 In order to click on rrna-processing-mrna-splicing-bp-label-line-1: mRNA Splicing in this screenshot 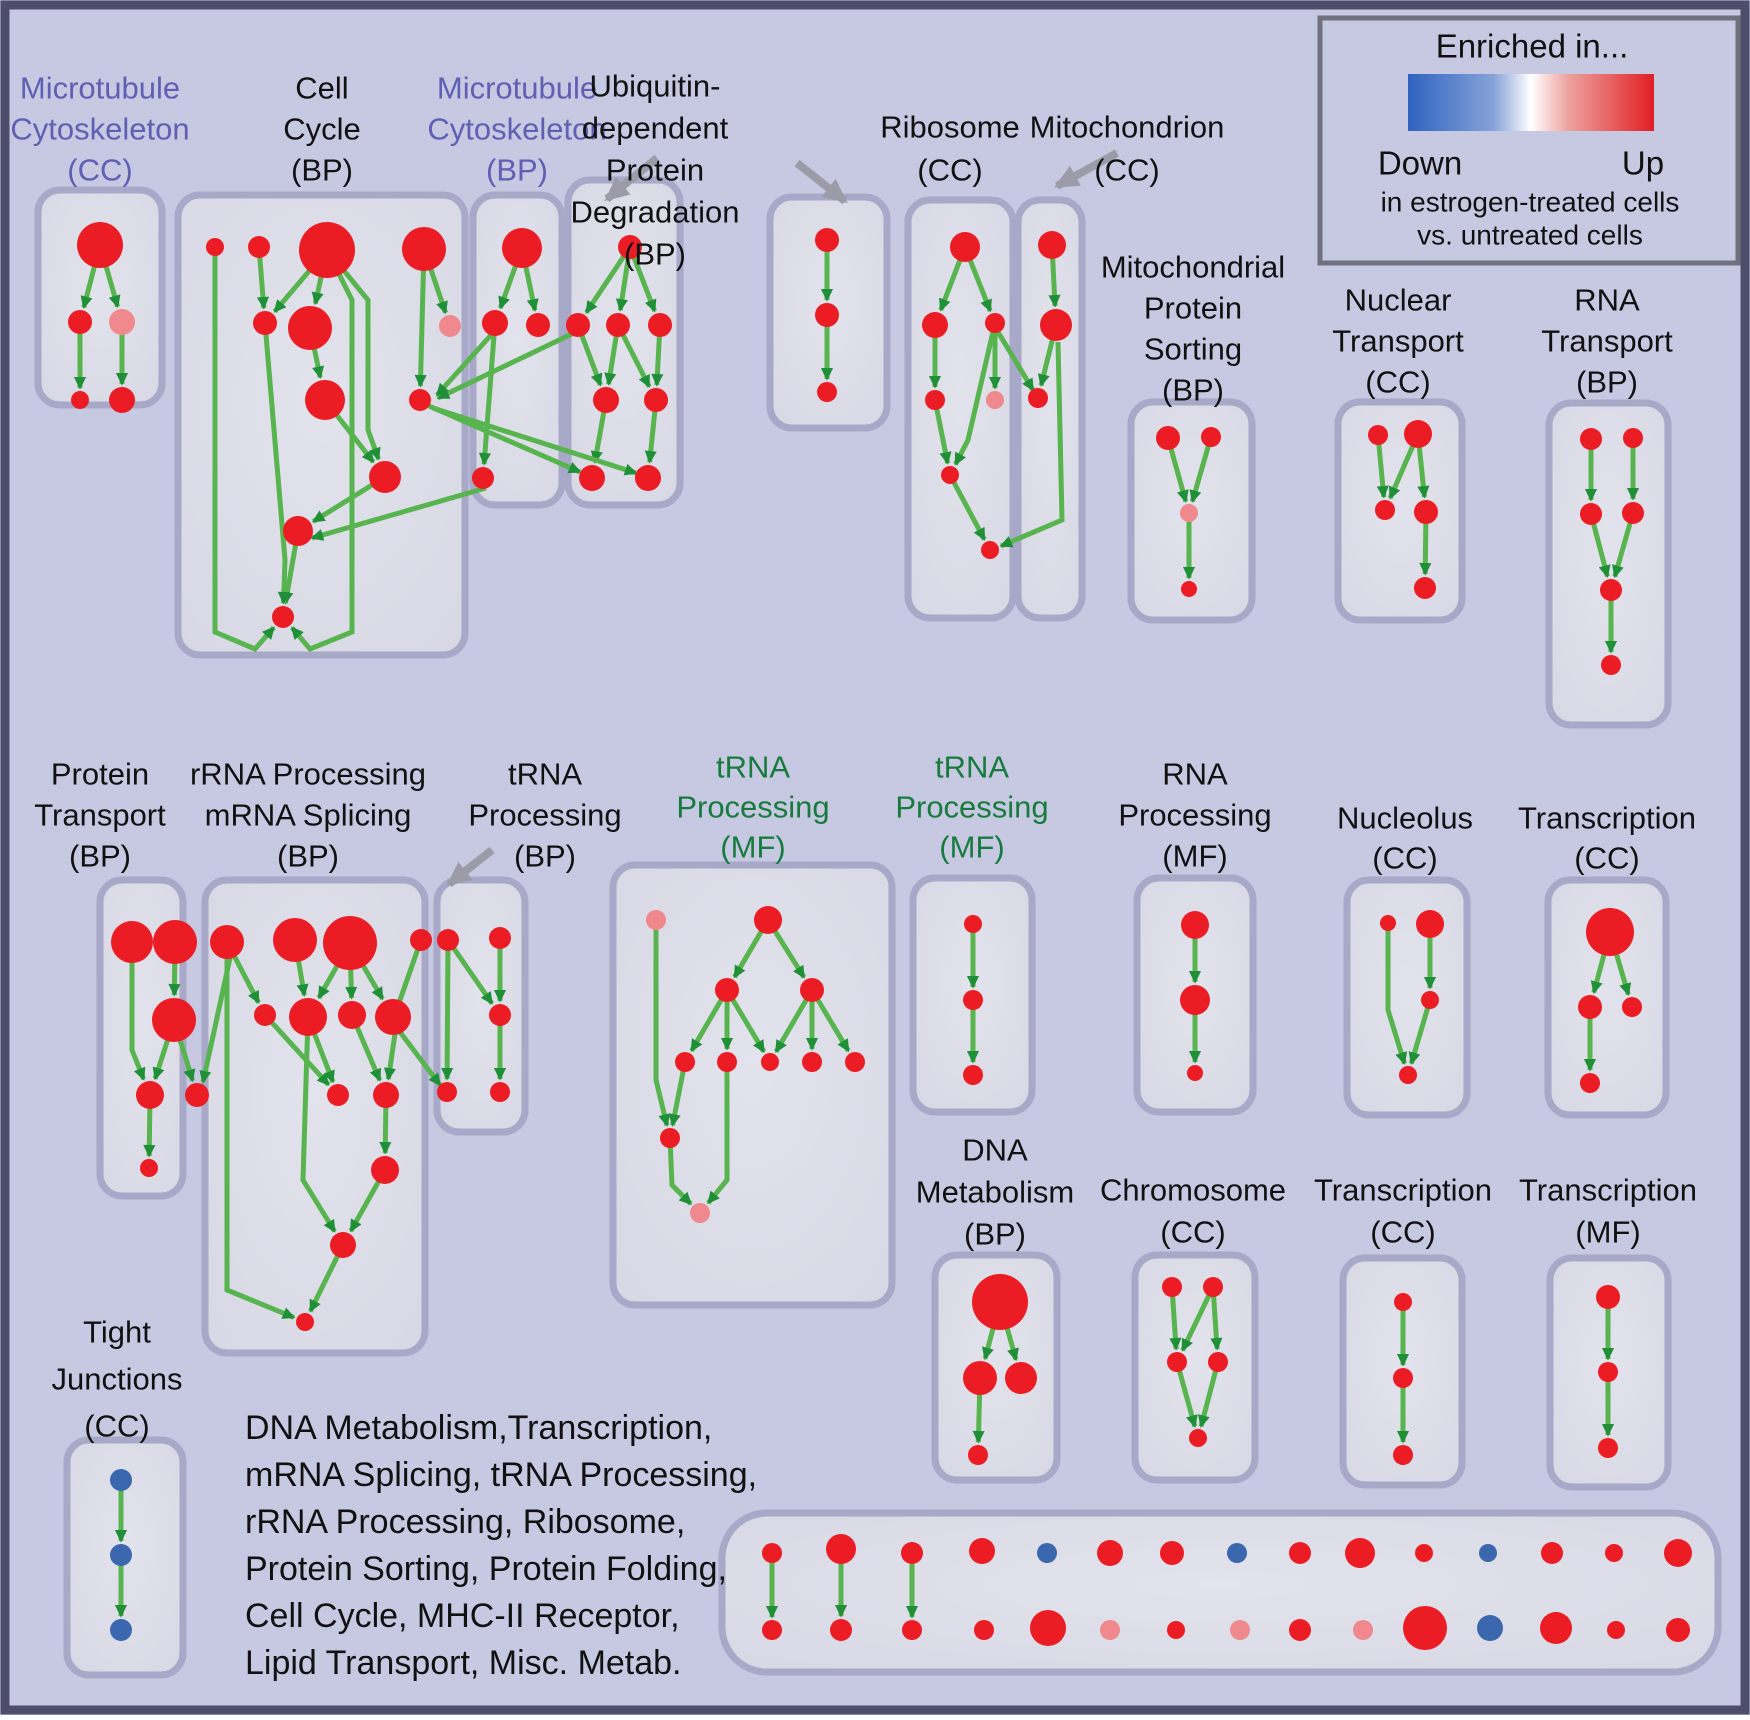, I will do `click(308, 815)`.